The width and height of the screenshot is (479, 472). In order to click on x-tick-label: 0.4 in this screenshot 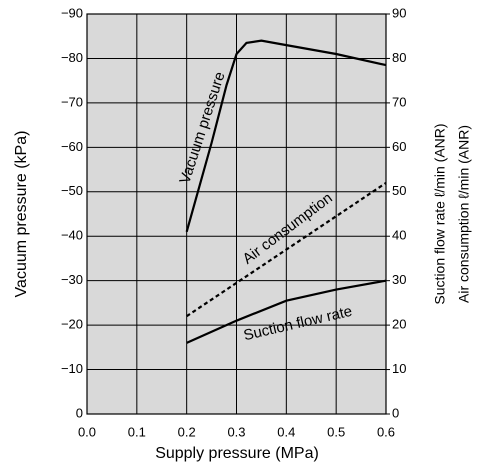, I will do `click(286, 431)`.